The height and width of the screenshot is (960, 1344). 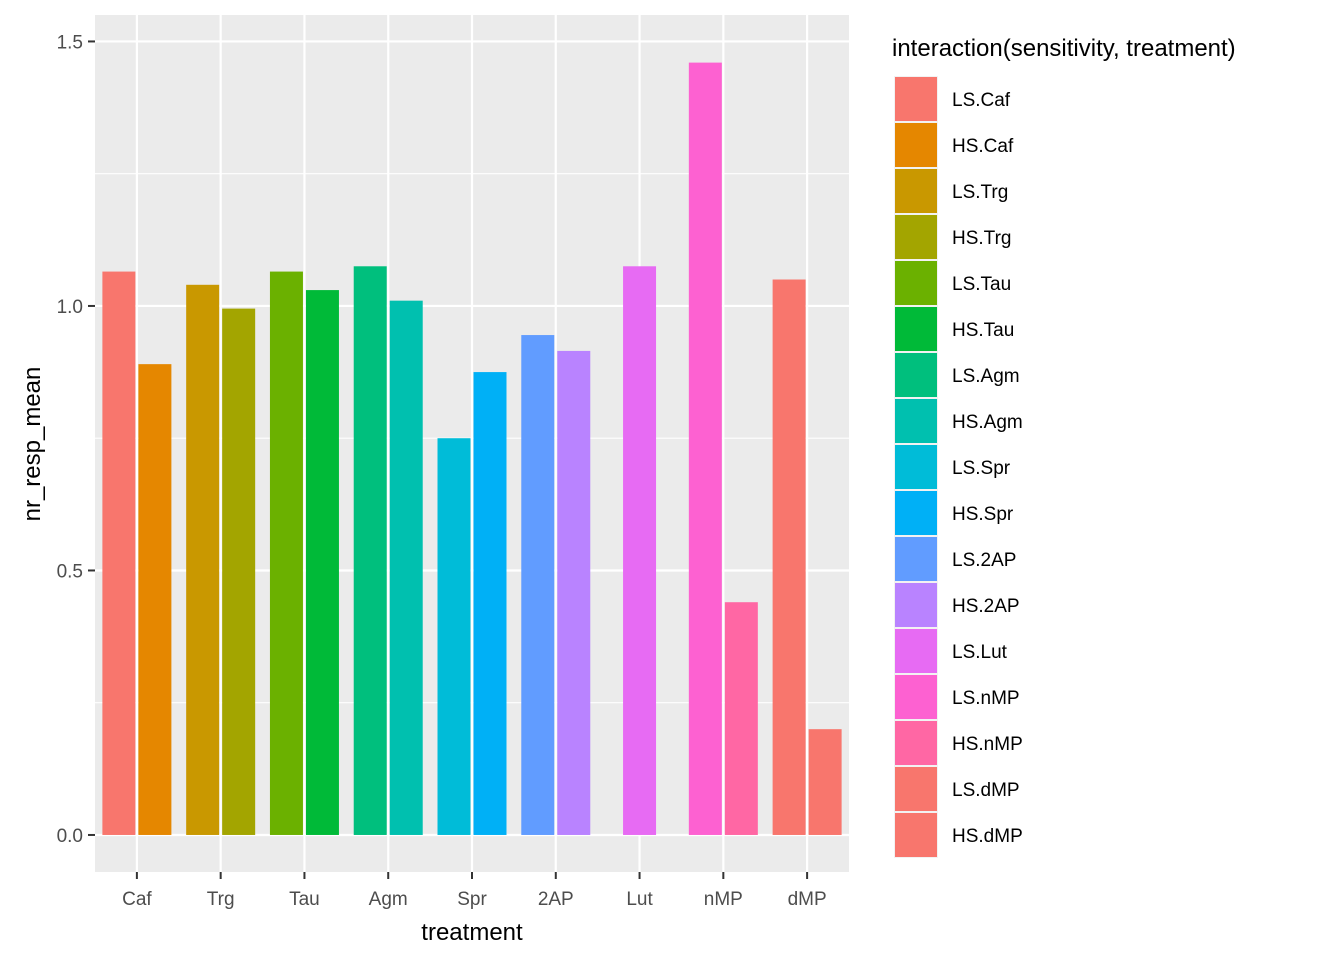 What do you see at coordinates (239, 571) in the screenshot?
I see `bar-hs-trg` at bounding box center [239, 571].